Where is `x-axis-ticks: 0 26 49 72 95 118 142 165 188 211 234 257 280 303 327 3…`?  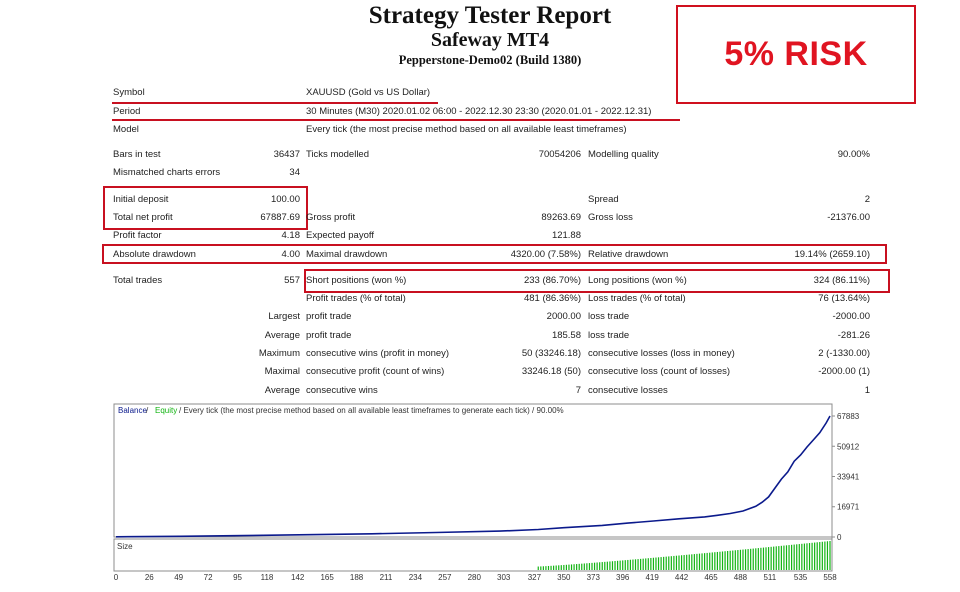
x-axis-ticks: 0 26 49 72 95 118 142 165 188 211 234 257 280 303 327 3… is located at coordinates (475, 577).